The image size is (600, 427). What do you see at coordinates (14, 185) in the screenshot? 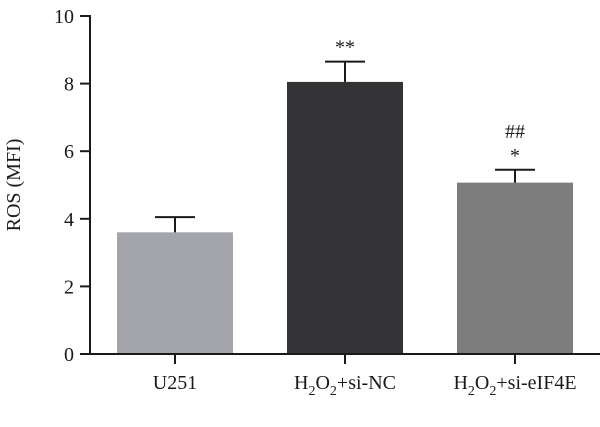
I see `y-axis-label: ROS (MFI)` at bounding box center [14, 185].